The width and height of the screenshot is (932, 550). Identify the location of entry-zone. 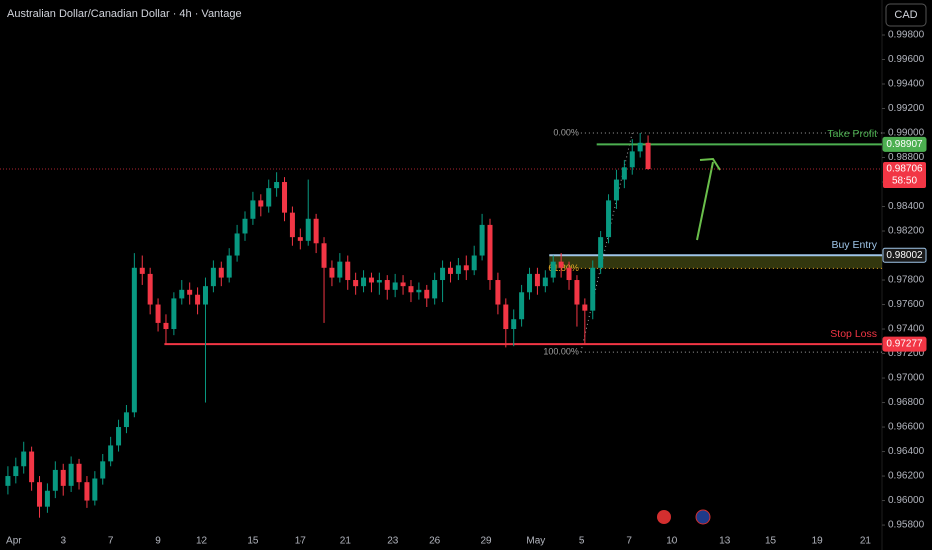
(715, 262).